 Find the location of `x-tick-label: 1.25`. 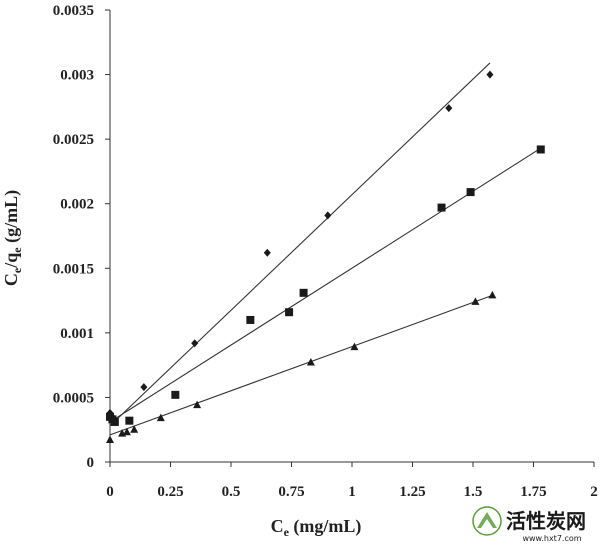

x-tick-label: 1.25 is located at coordinates (412, 492).